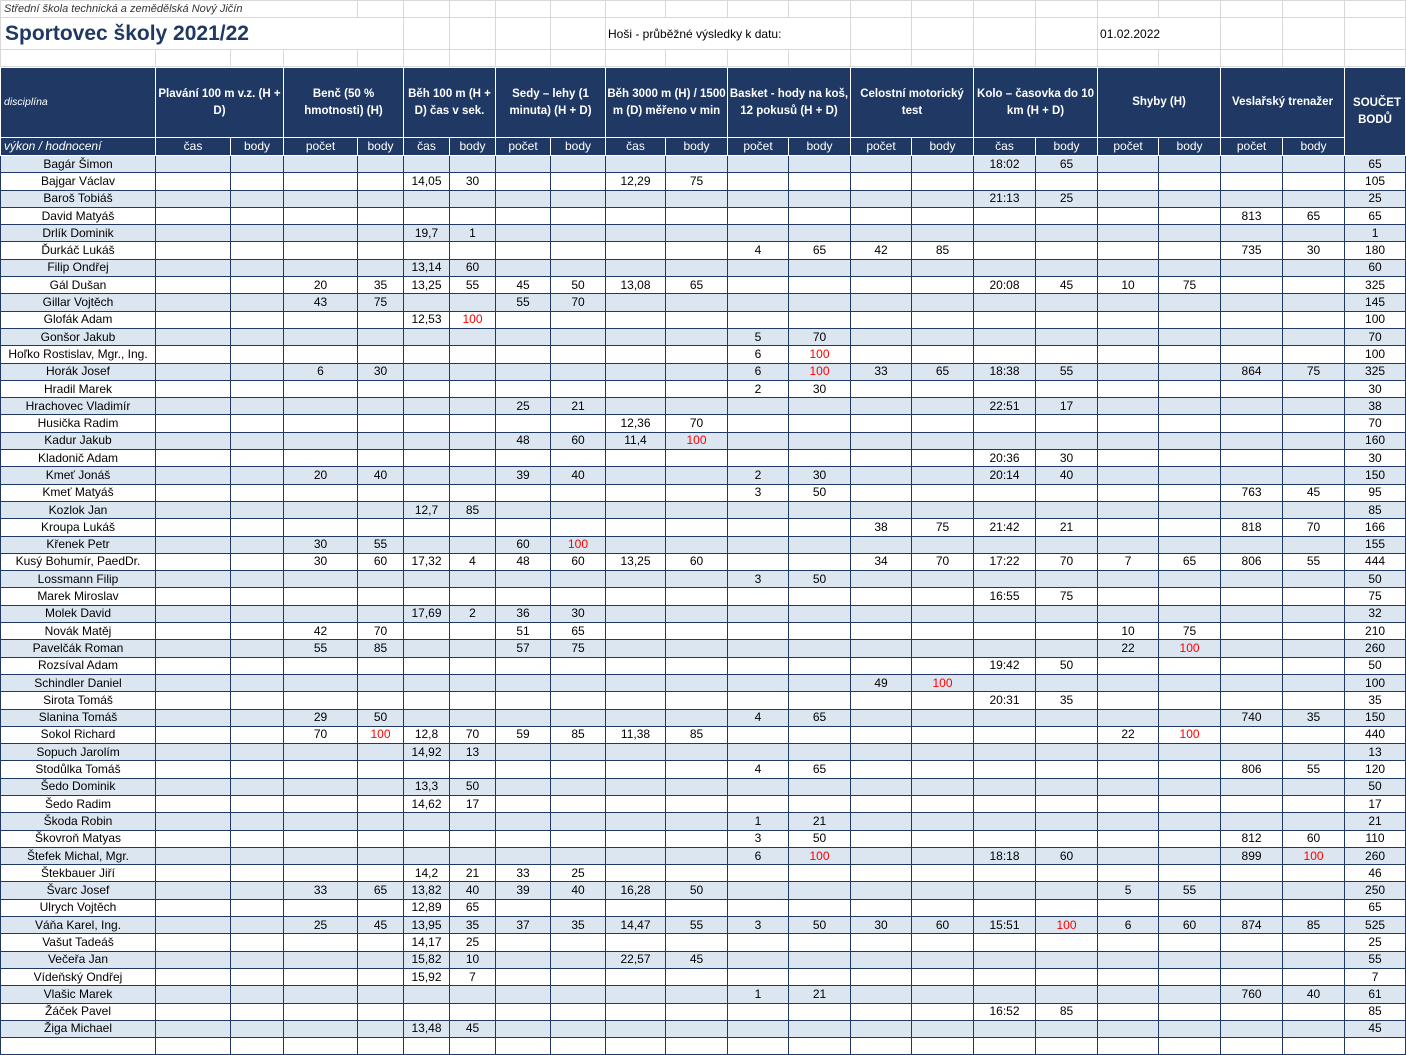 Image resolution: width=1406 pixels, height=1055 pixels. Describe the element at coordinates (1375, 302) in the screenshot. I see `total-points: 145` at that location.